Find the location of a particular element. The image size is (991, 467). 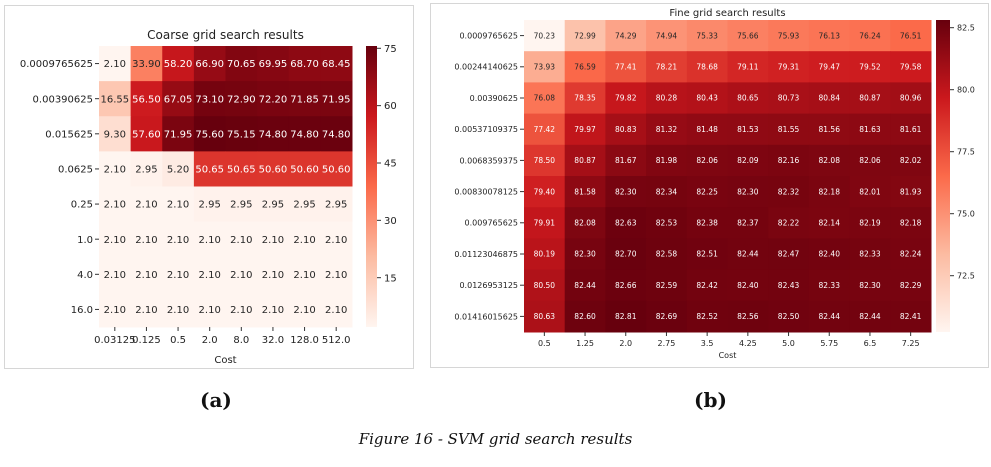

cell-value-label: 72.90 is located at coordinates (241, 99).